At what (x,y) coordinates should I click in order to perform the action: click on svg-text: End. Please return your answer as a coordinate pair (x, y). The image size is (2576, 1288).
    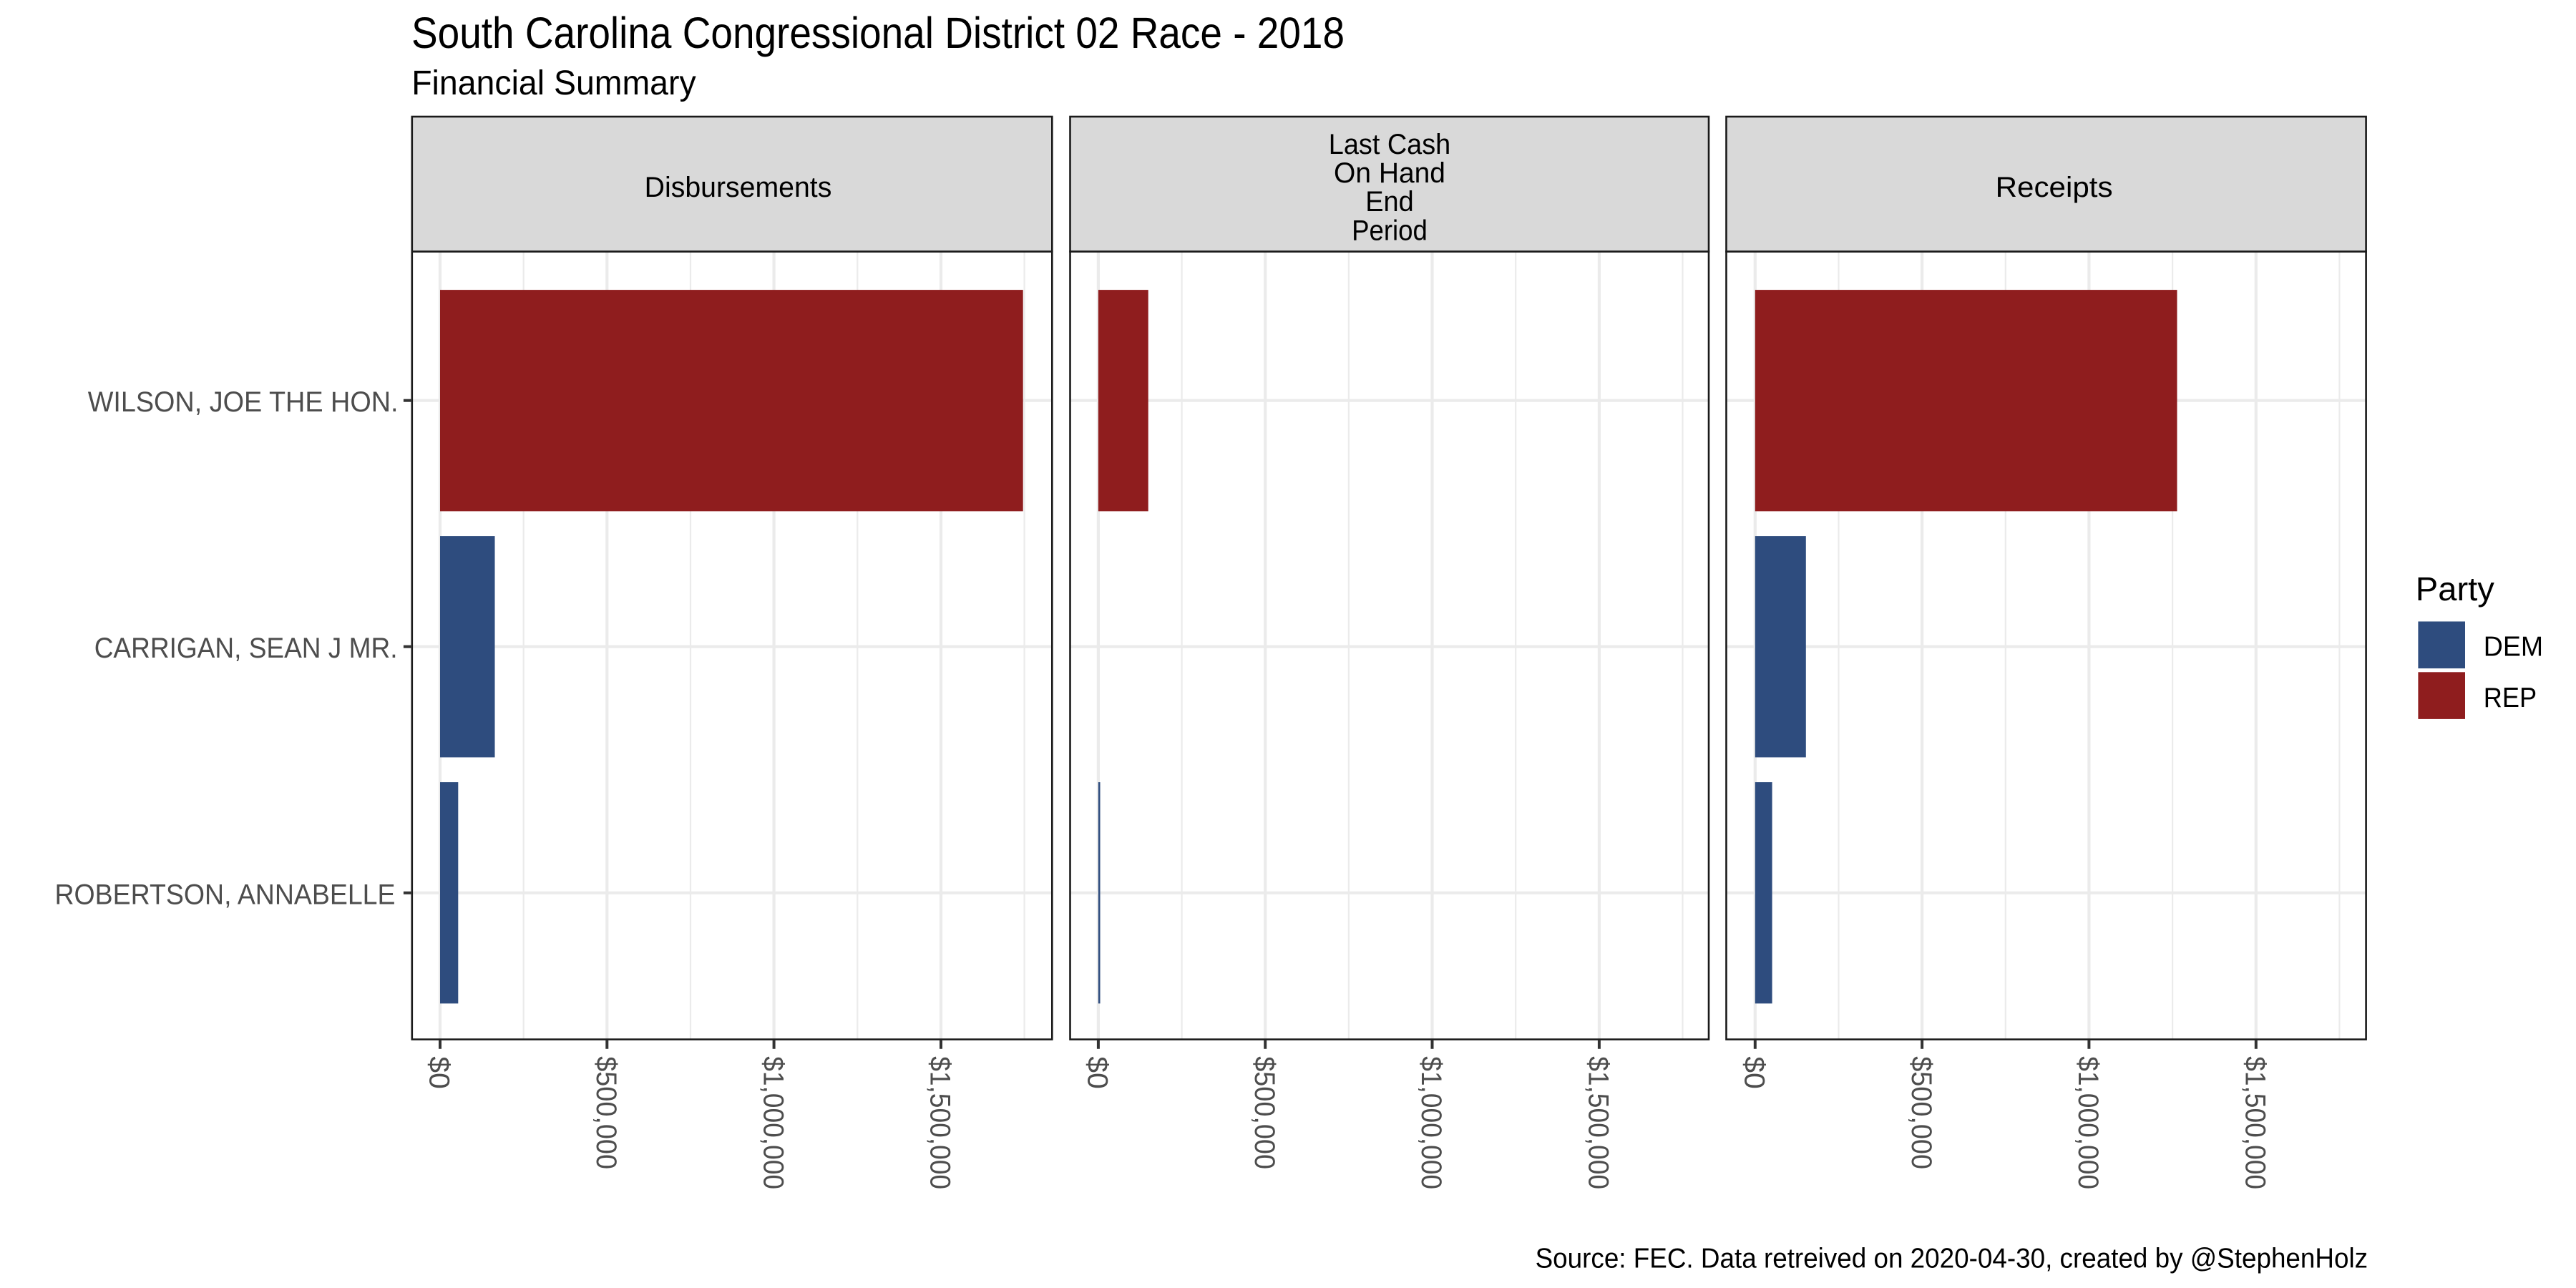
    Looking at the image, I should click on (1389, 202).